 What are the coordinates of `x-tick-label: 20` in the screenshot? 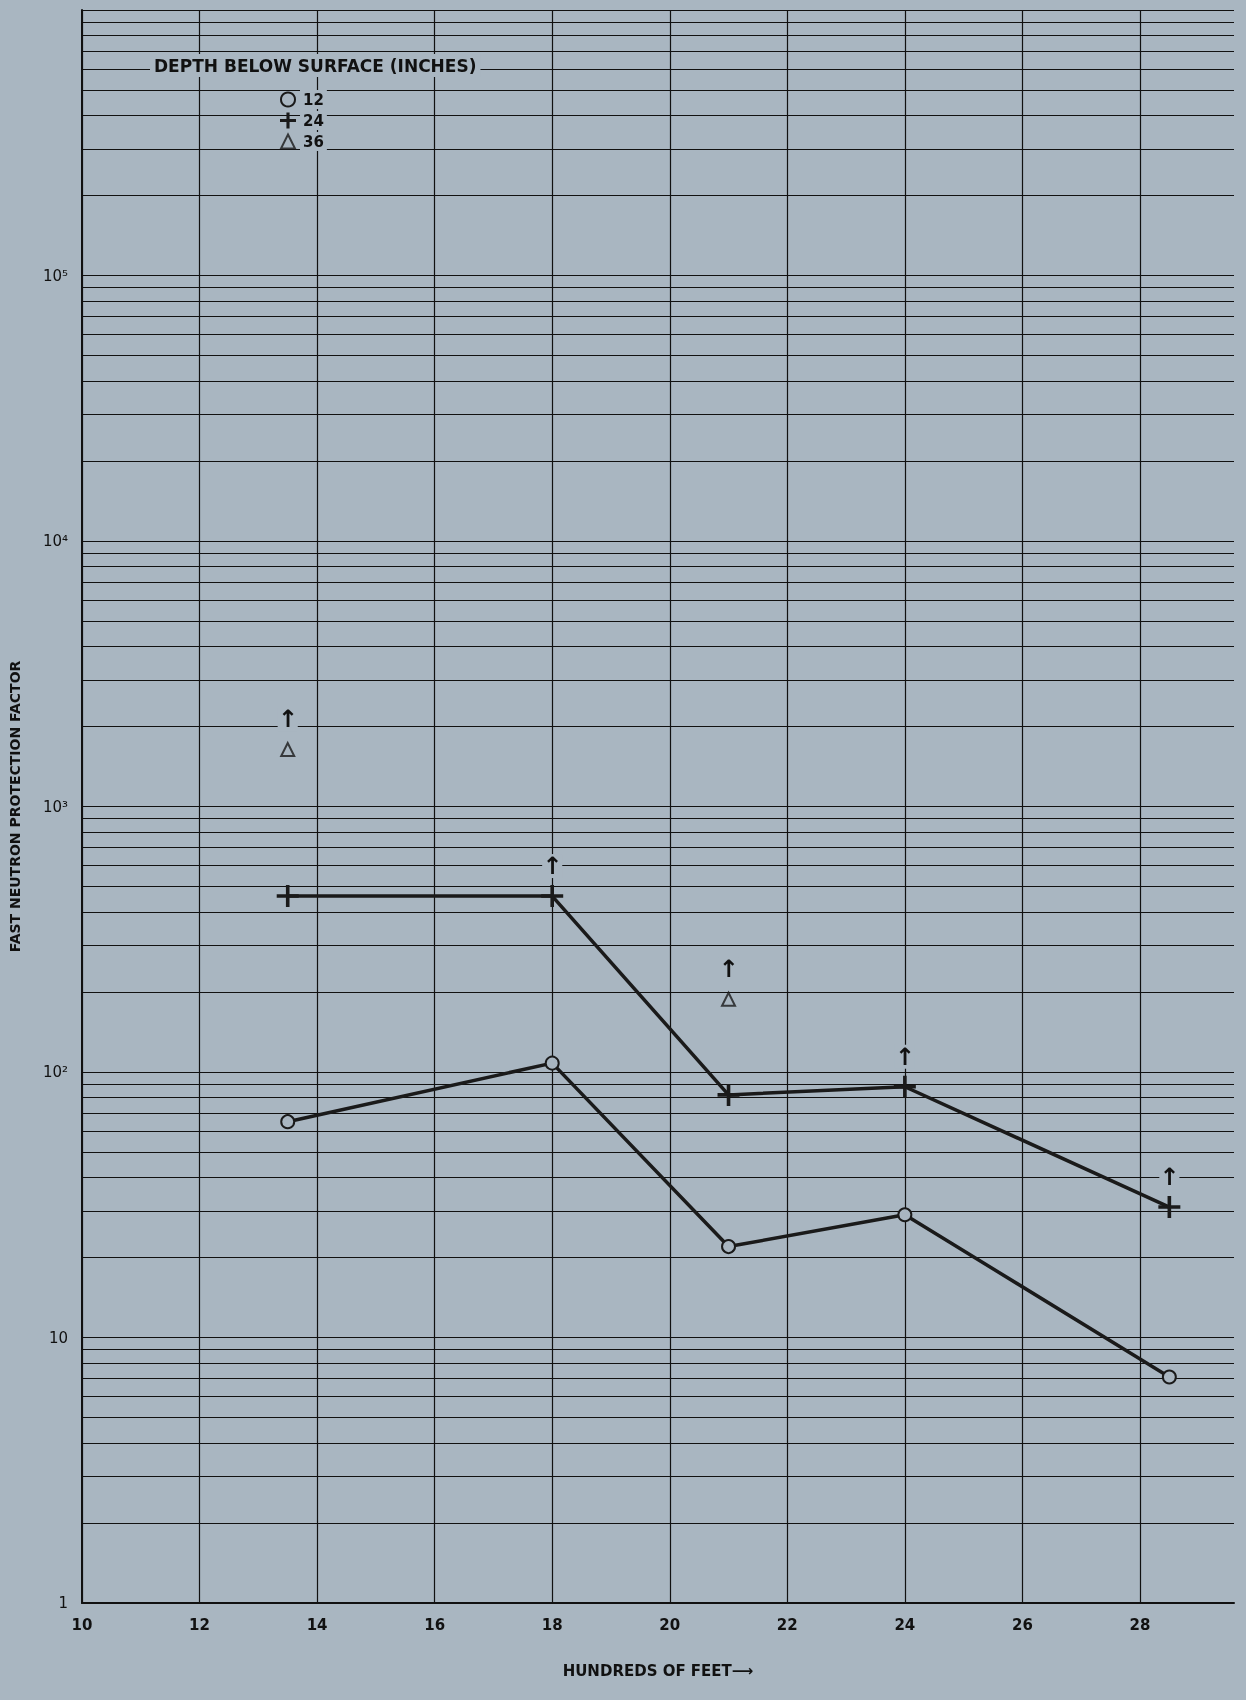 It's located at (670, 1624).